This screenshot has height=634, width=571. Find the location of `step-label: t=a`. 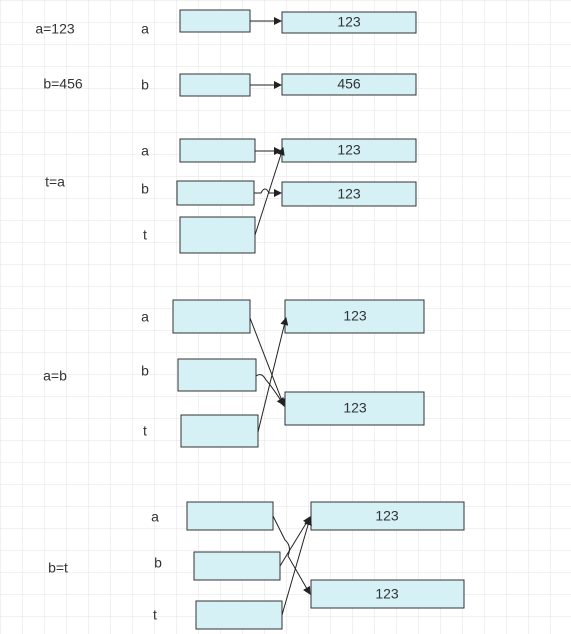

step-label: t=a is located at coordinates (55, 182).